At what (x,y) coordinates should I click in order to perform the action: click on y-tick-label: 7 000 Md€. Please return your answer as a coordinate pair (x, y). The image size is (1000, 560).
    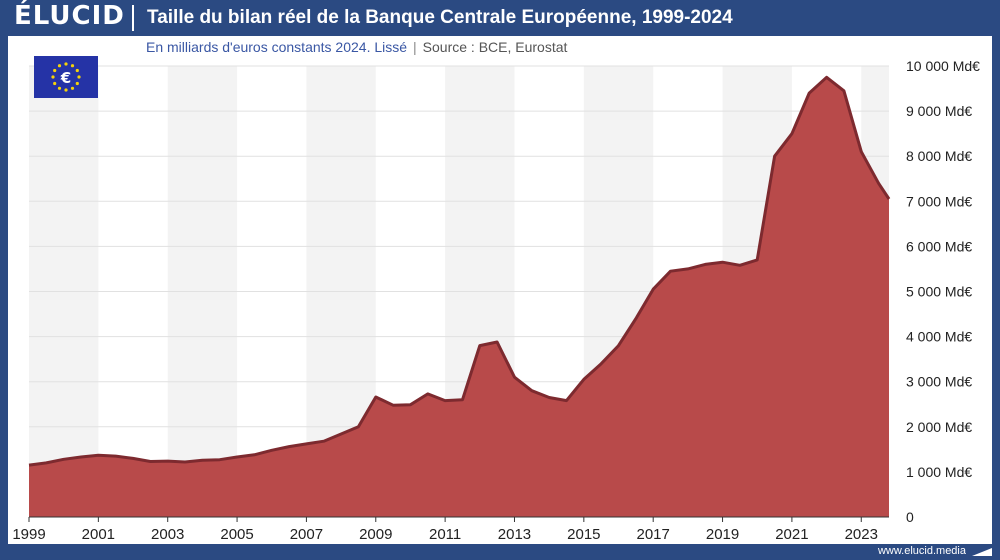
    Looking at the image, I should click on (939, 201).